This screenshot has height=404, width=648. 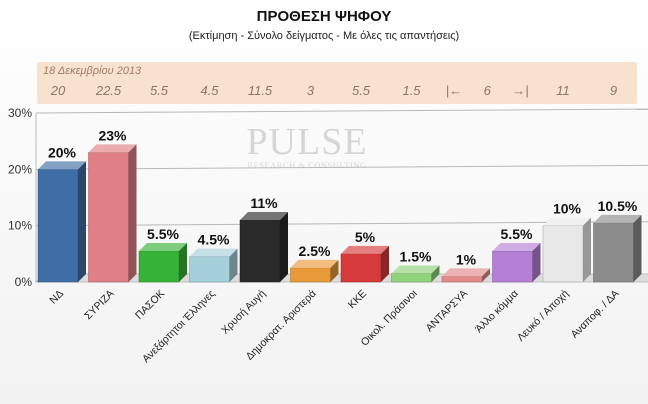 I want to click on data-label: 10.5%, so click(x=618, y=206).